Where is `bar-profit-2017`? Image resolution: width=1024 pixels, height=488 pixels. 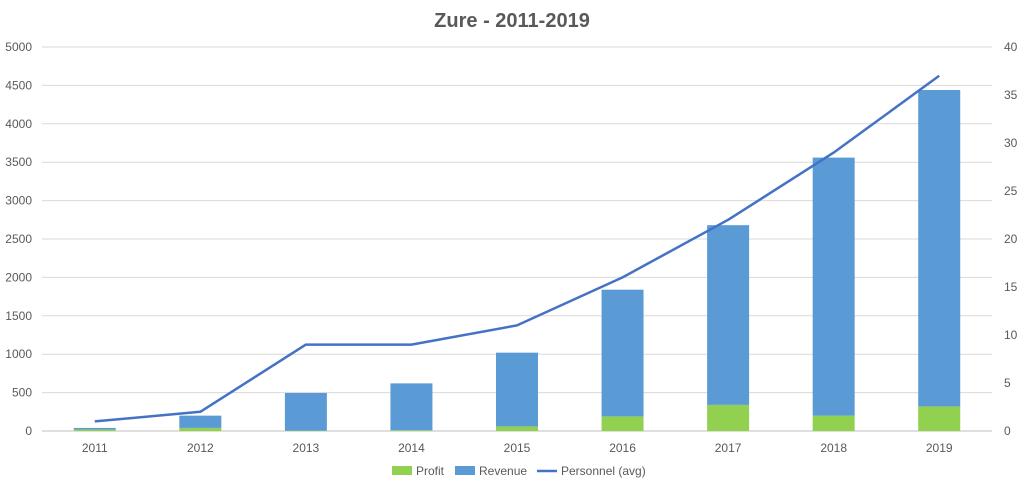
bar-profit-2017 is located at coordinates (728, 417).